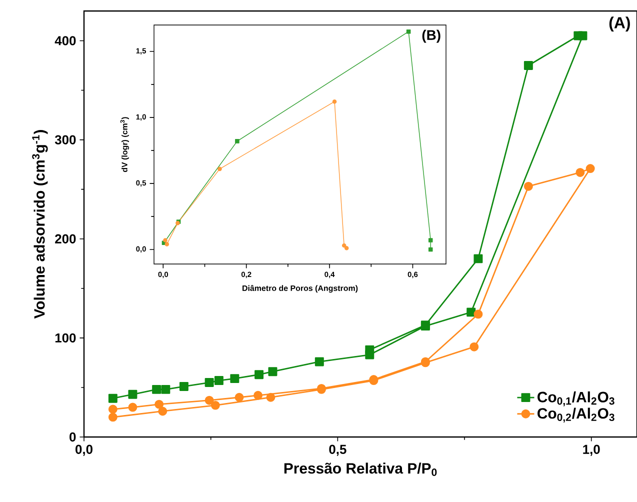 The image size is (637, 502). I want to click on y-tick-label: 300, so click(65, 139).